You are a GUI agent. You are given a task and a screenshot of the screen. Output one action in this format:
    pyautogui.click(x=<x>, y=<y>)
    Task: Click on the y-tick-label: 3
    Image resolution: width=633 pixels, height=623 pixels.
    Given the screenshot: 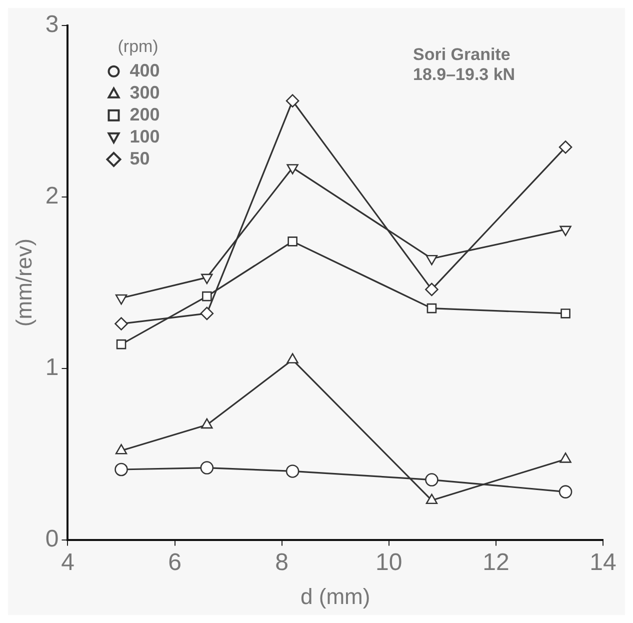 What is the action you would take?
    pyautogui.click(x=52, y=24)
    